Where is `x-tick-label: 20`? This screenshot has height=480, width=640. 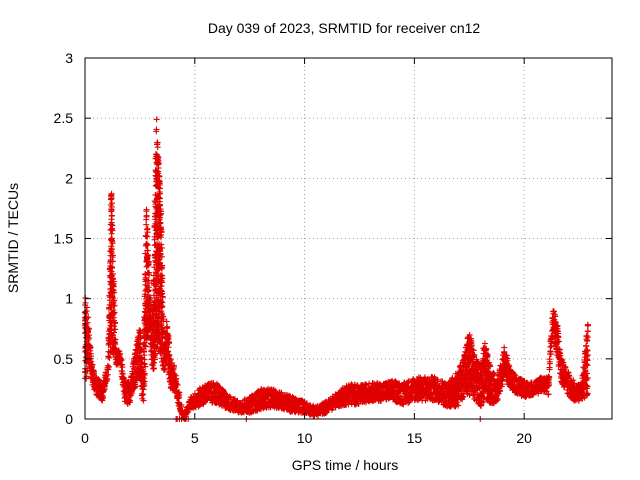 x-tick-label: 20 is located at coordinates (524, 438).